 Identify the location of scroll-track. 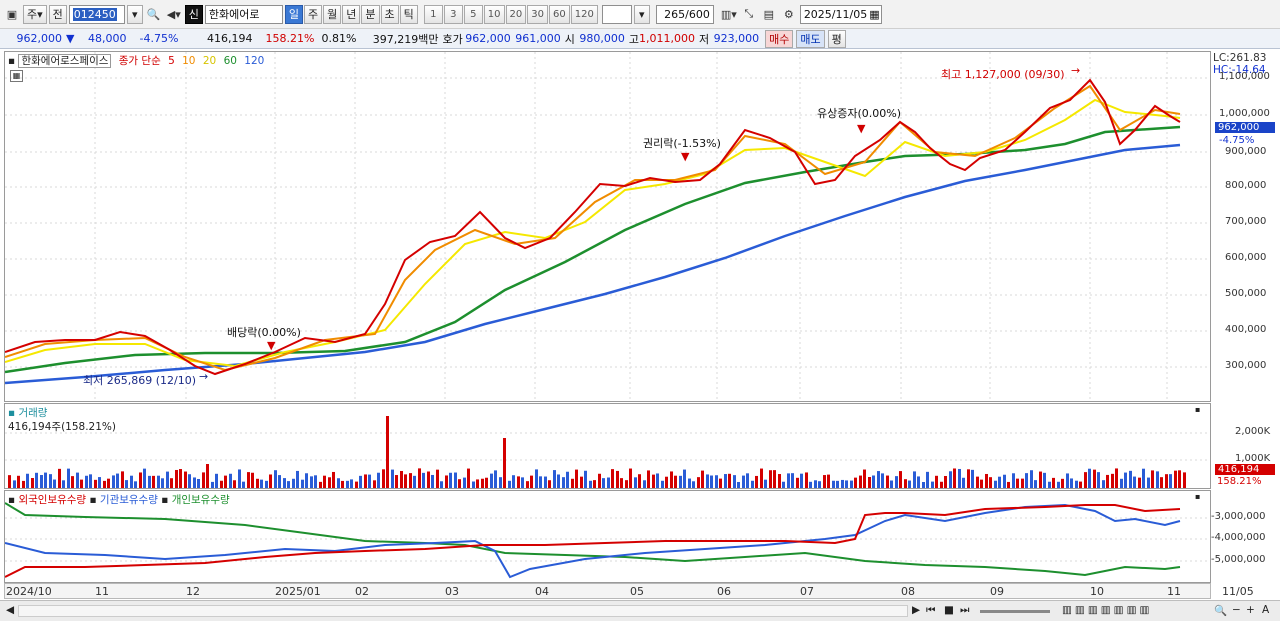
(463, 611).